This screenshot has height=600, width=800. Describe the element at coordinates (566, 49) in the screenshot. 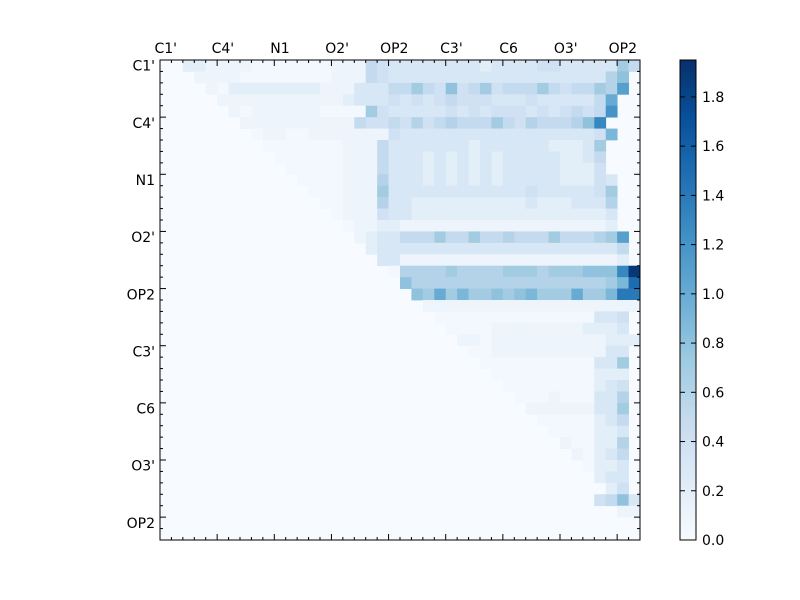

I see `x-tick-label: O3'` at that location.